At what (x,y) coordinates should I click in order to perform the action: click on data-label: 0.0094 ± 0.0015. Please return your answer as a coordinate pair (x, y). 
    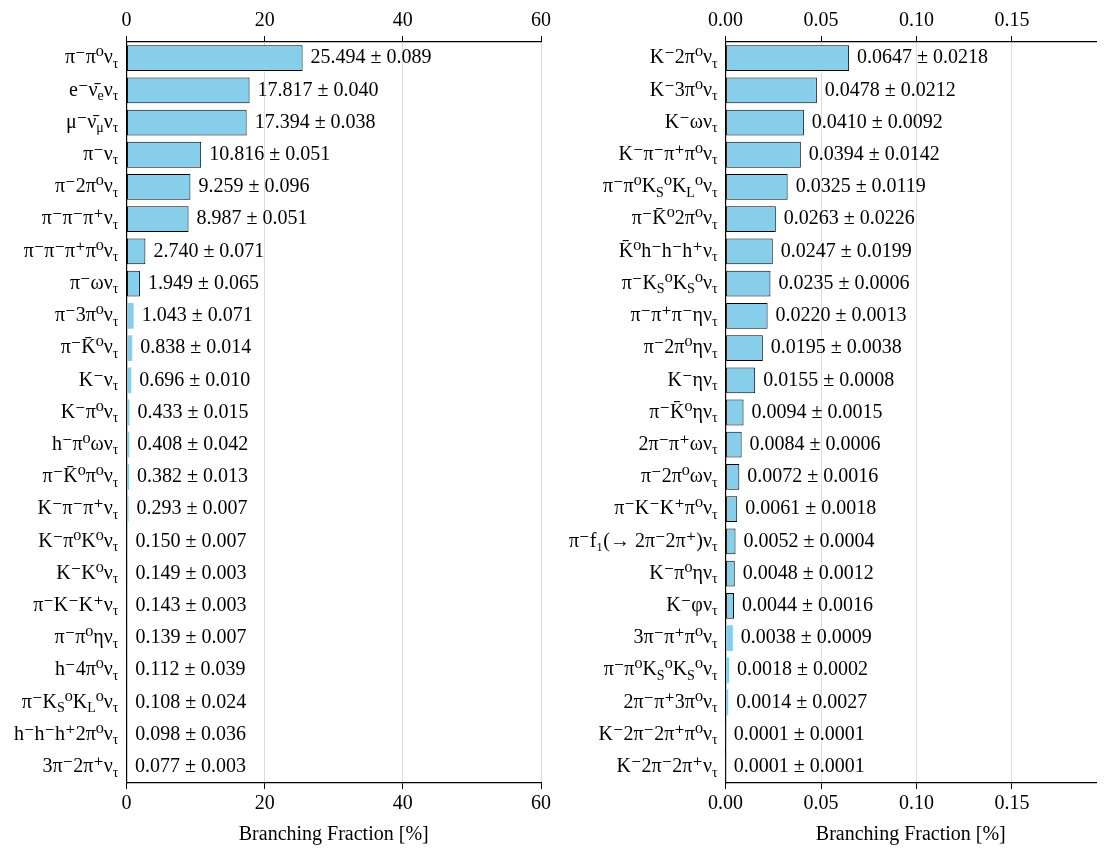
    Looking at the image, I should click on (817, 410).